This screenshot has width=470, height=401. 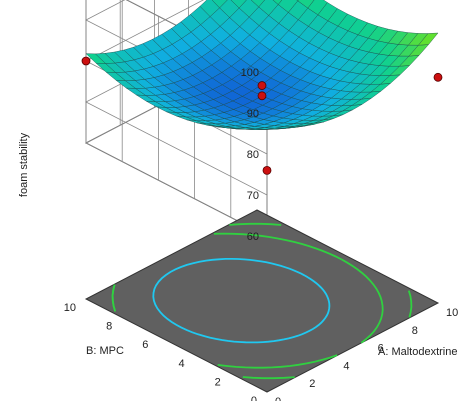 I want to click on x-tick-label: 2, so click(x=312, y=384).